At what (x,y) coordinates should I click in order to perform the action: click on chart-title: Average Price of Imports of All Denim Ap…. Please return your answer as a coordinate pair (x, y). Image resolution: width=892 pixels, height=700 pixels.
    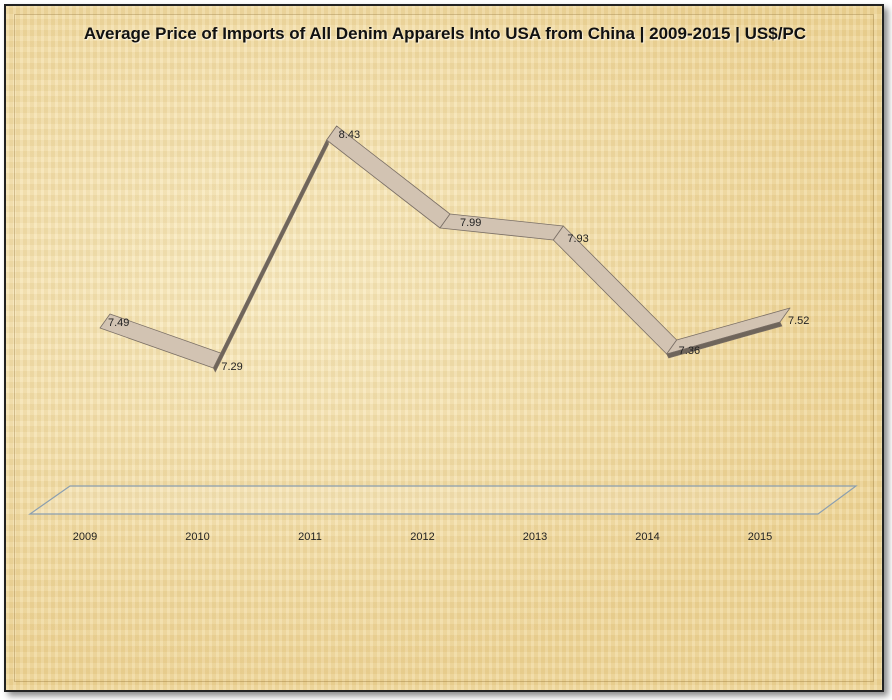
    Looking at the image, I should click on (445, 33).